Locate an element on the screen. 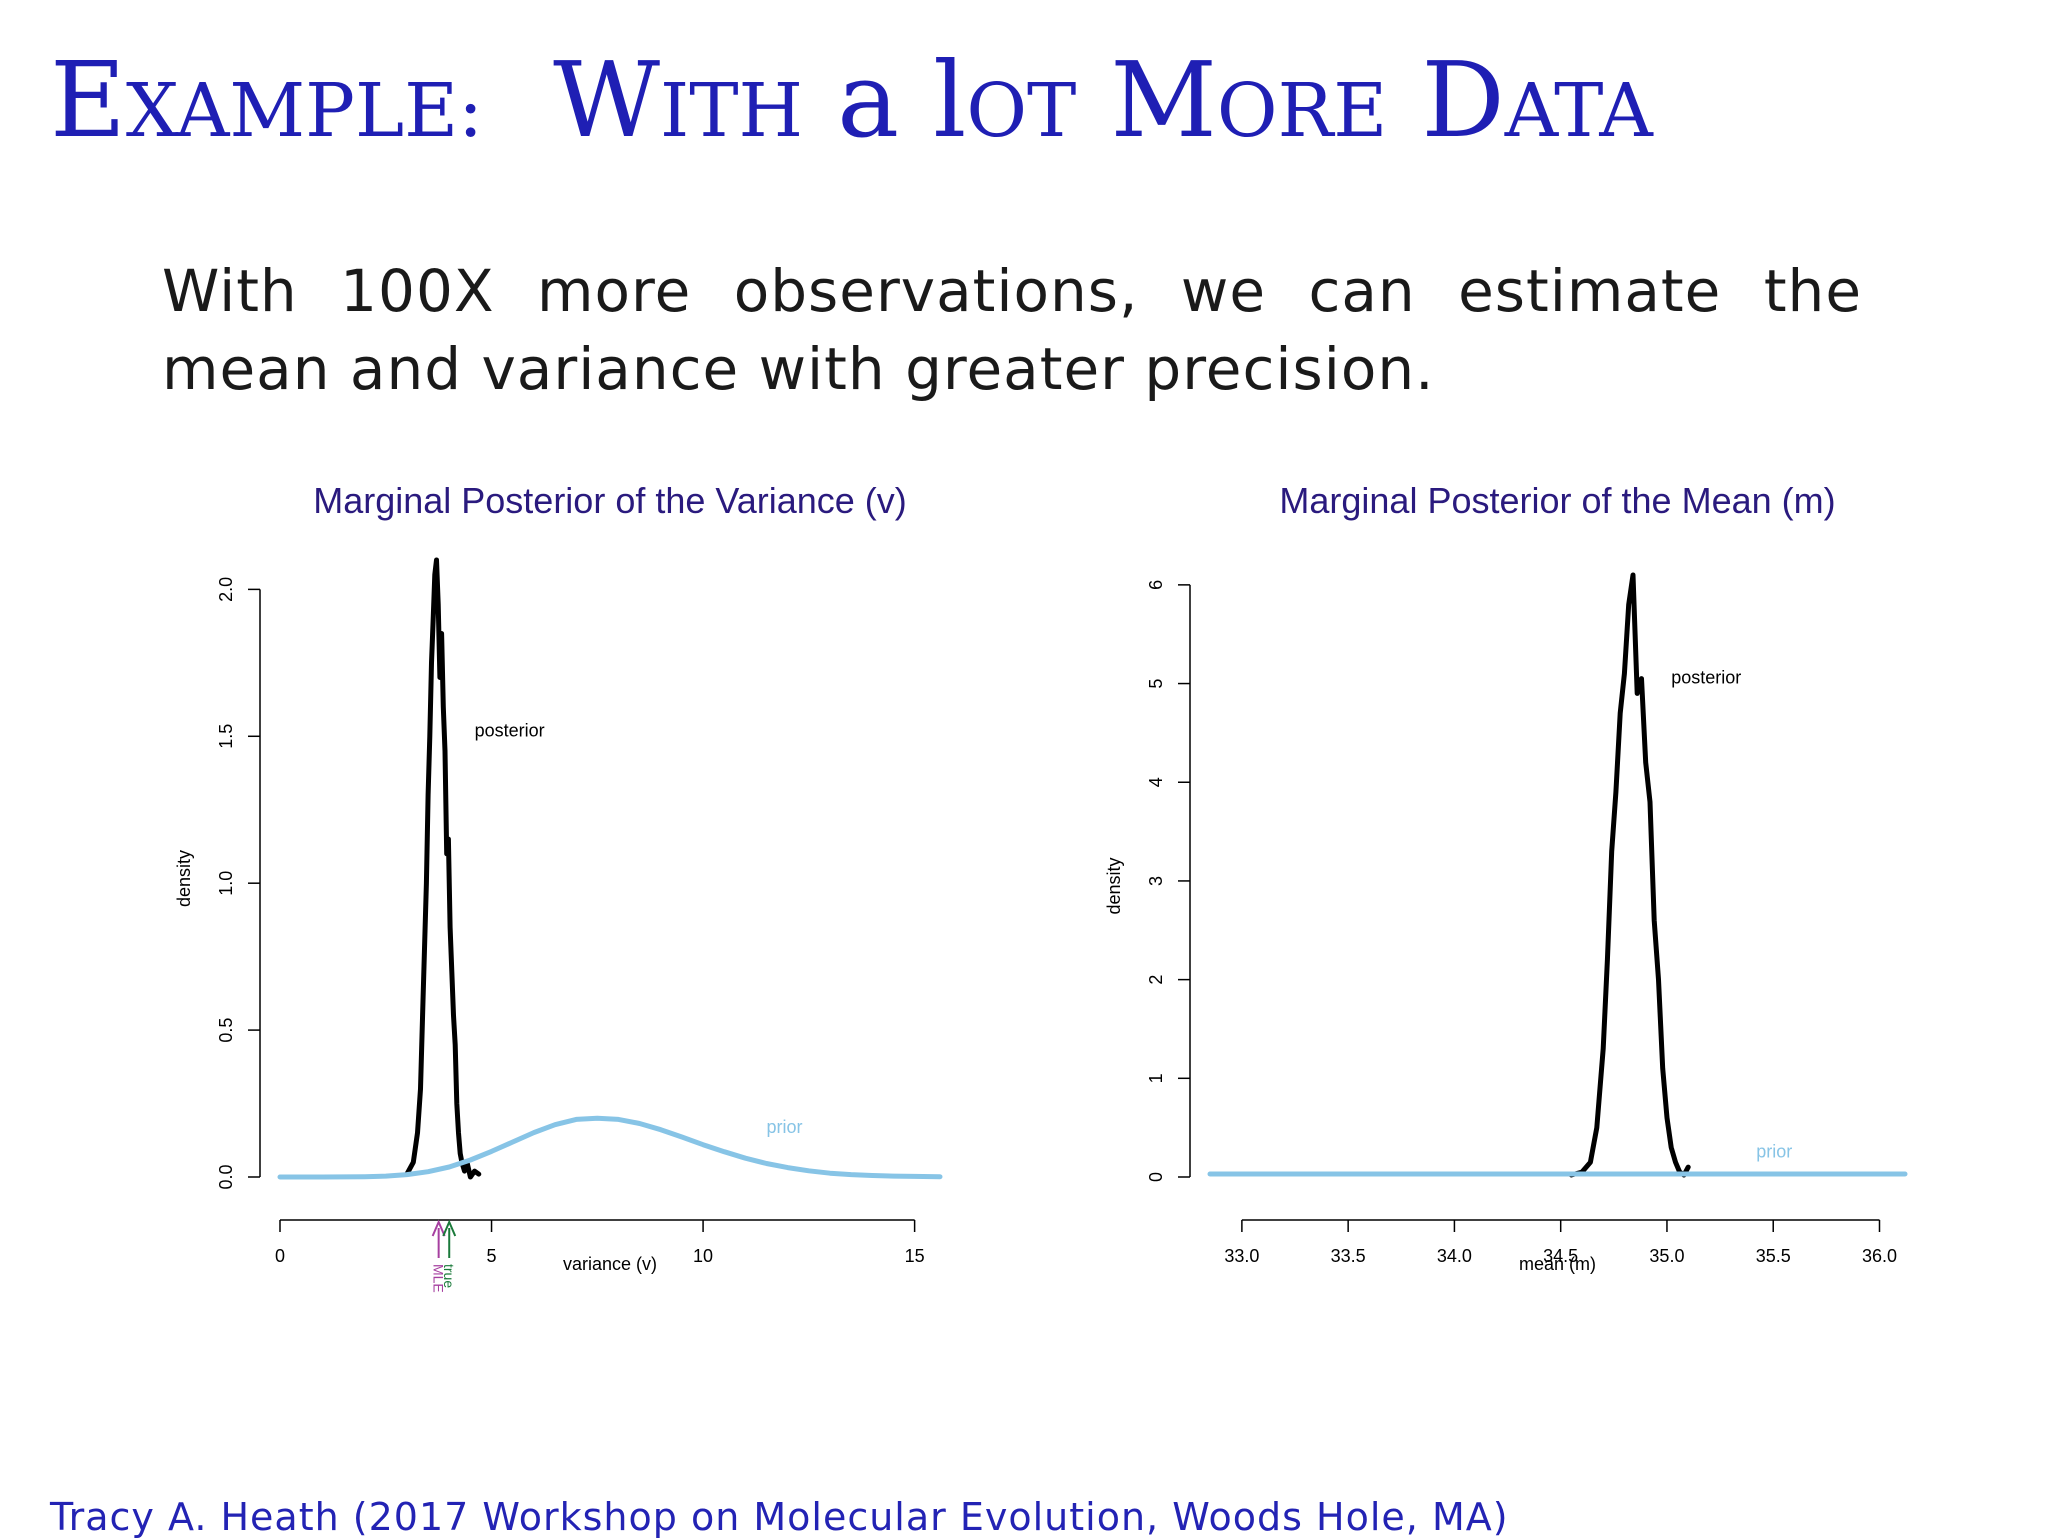 The height and width of the screenshot is (1539, 2048). x-tick-label: 33.5 is located at coordinates (1348, 1256).